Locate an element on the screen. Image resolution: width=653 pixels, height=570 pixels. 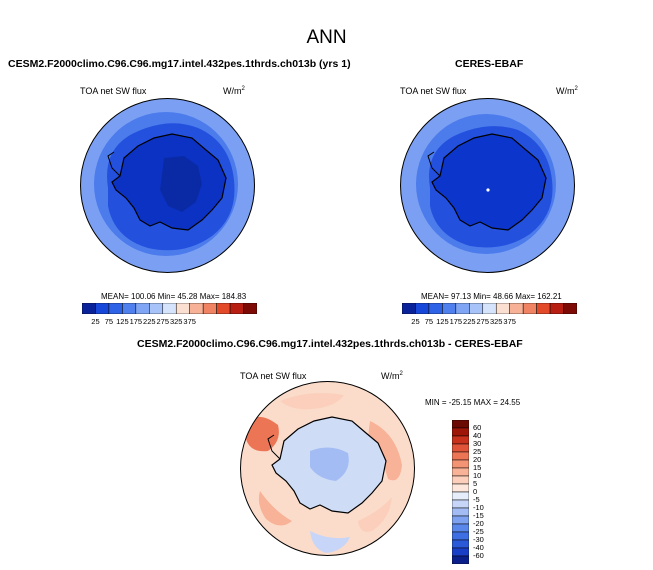
panel-1-peninsula is located at coordinates (114, 164).